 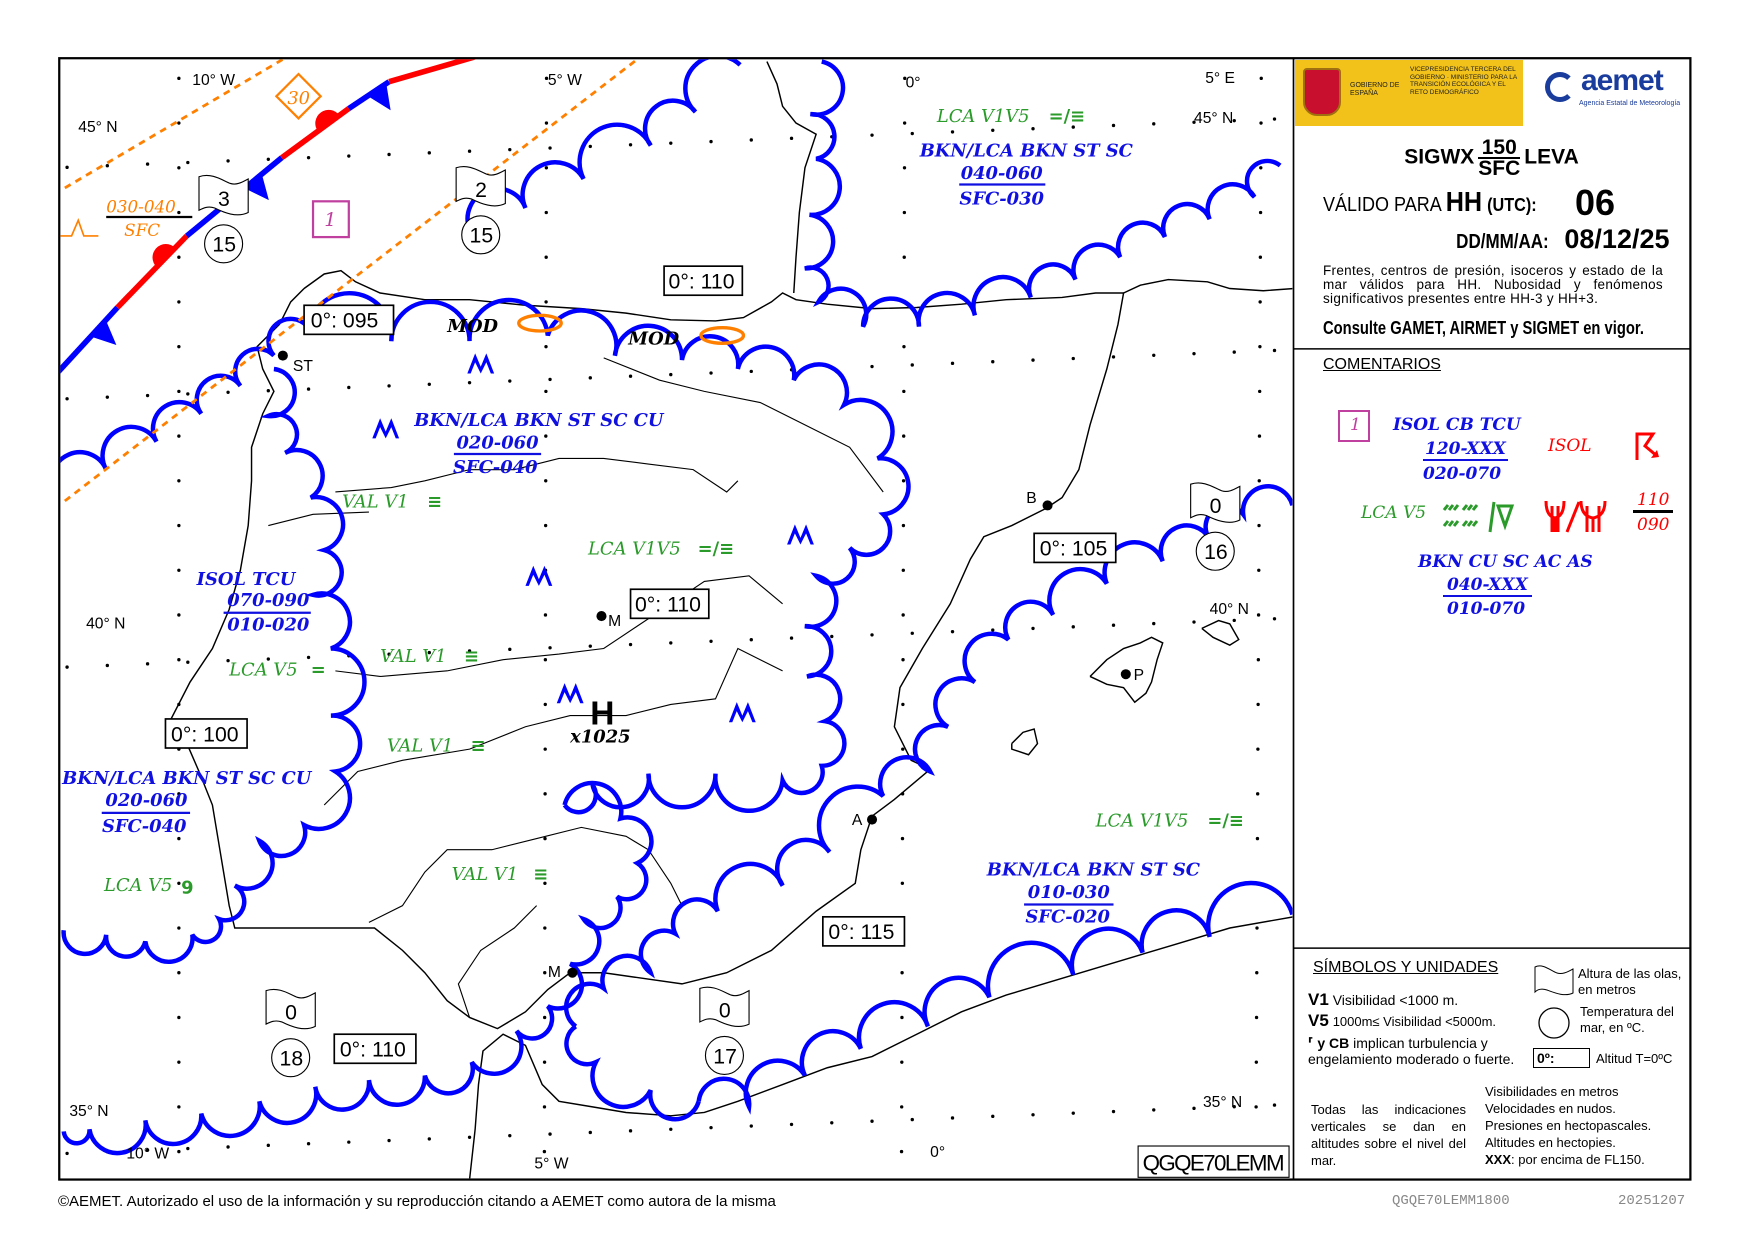 I want to click on comment-isol: ISOL, so click(x=1570, y=446).